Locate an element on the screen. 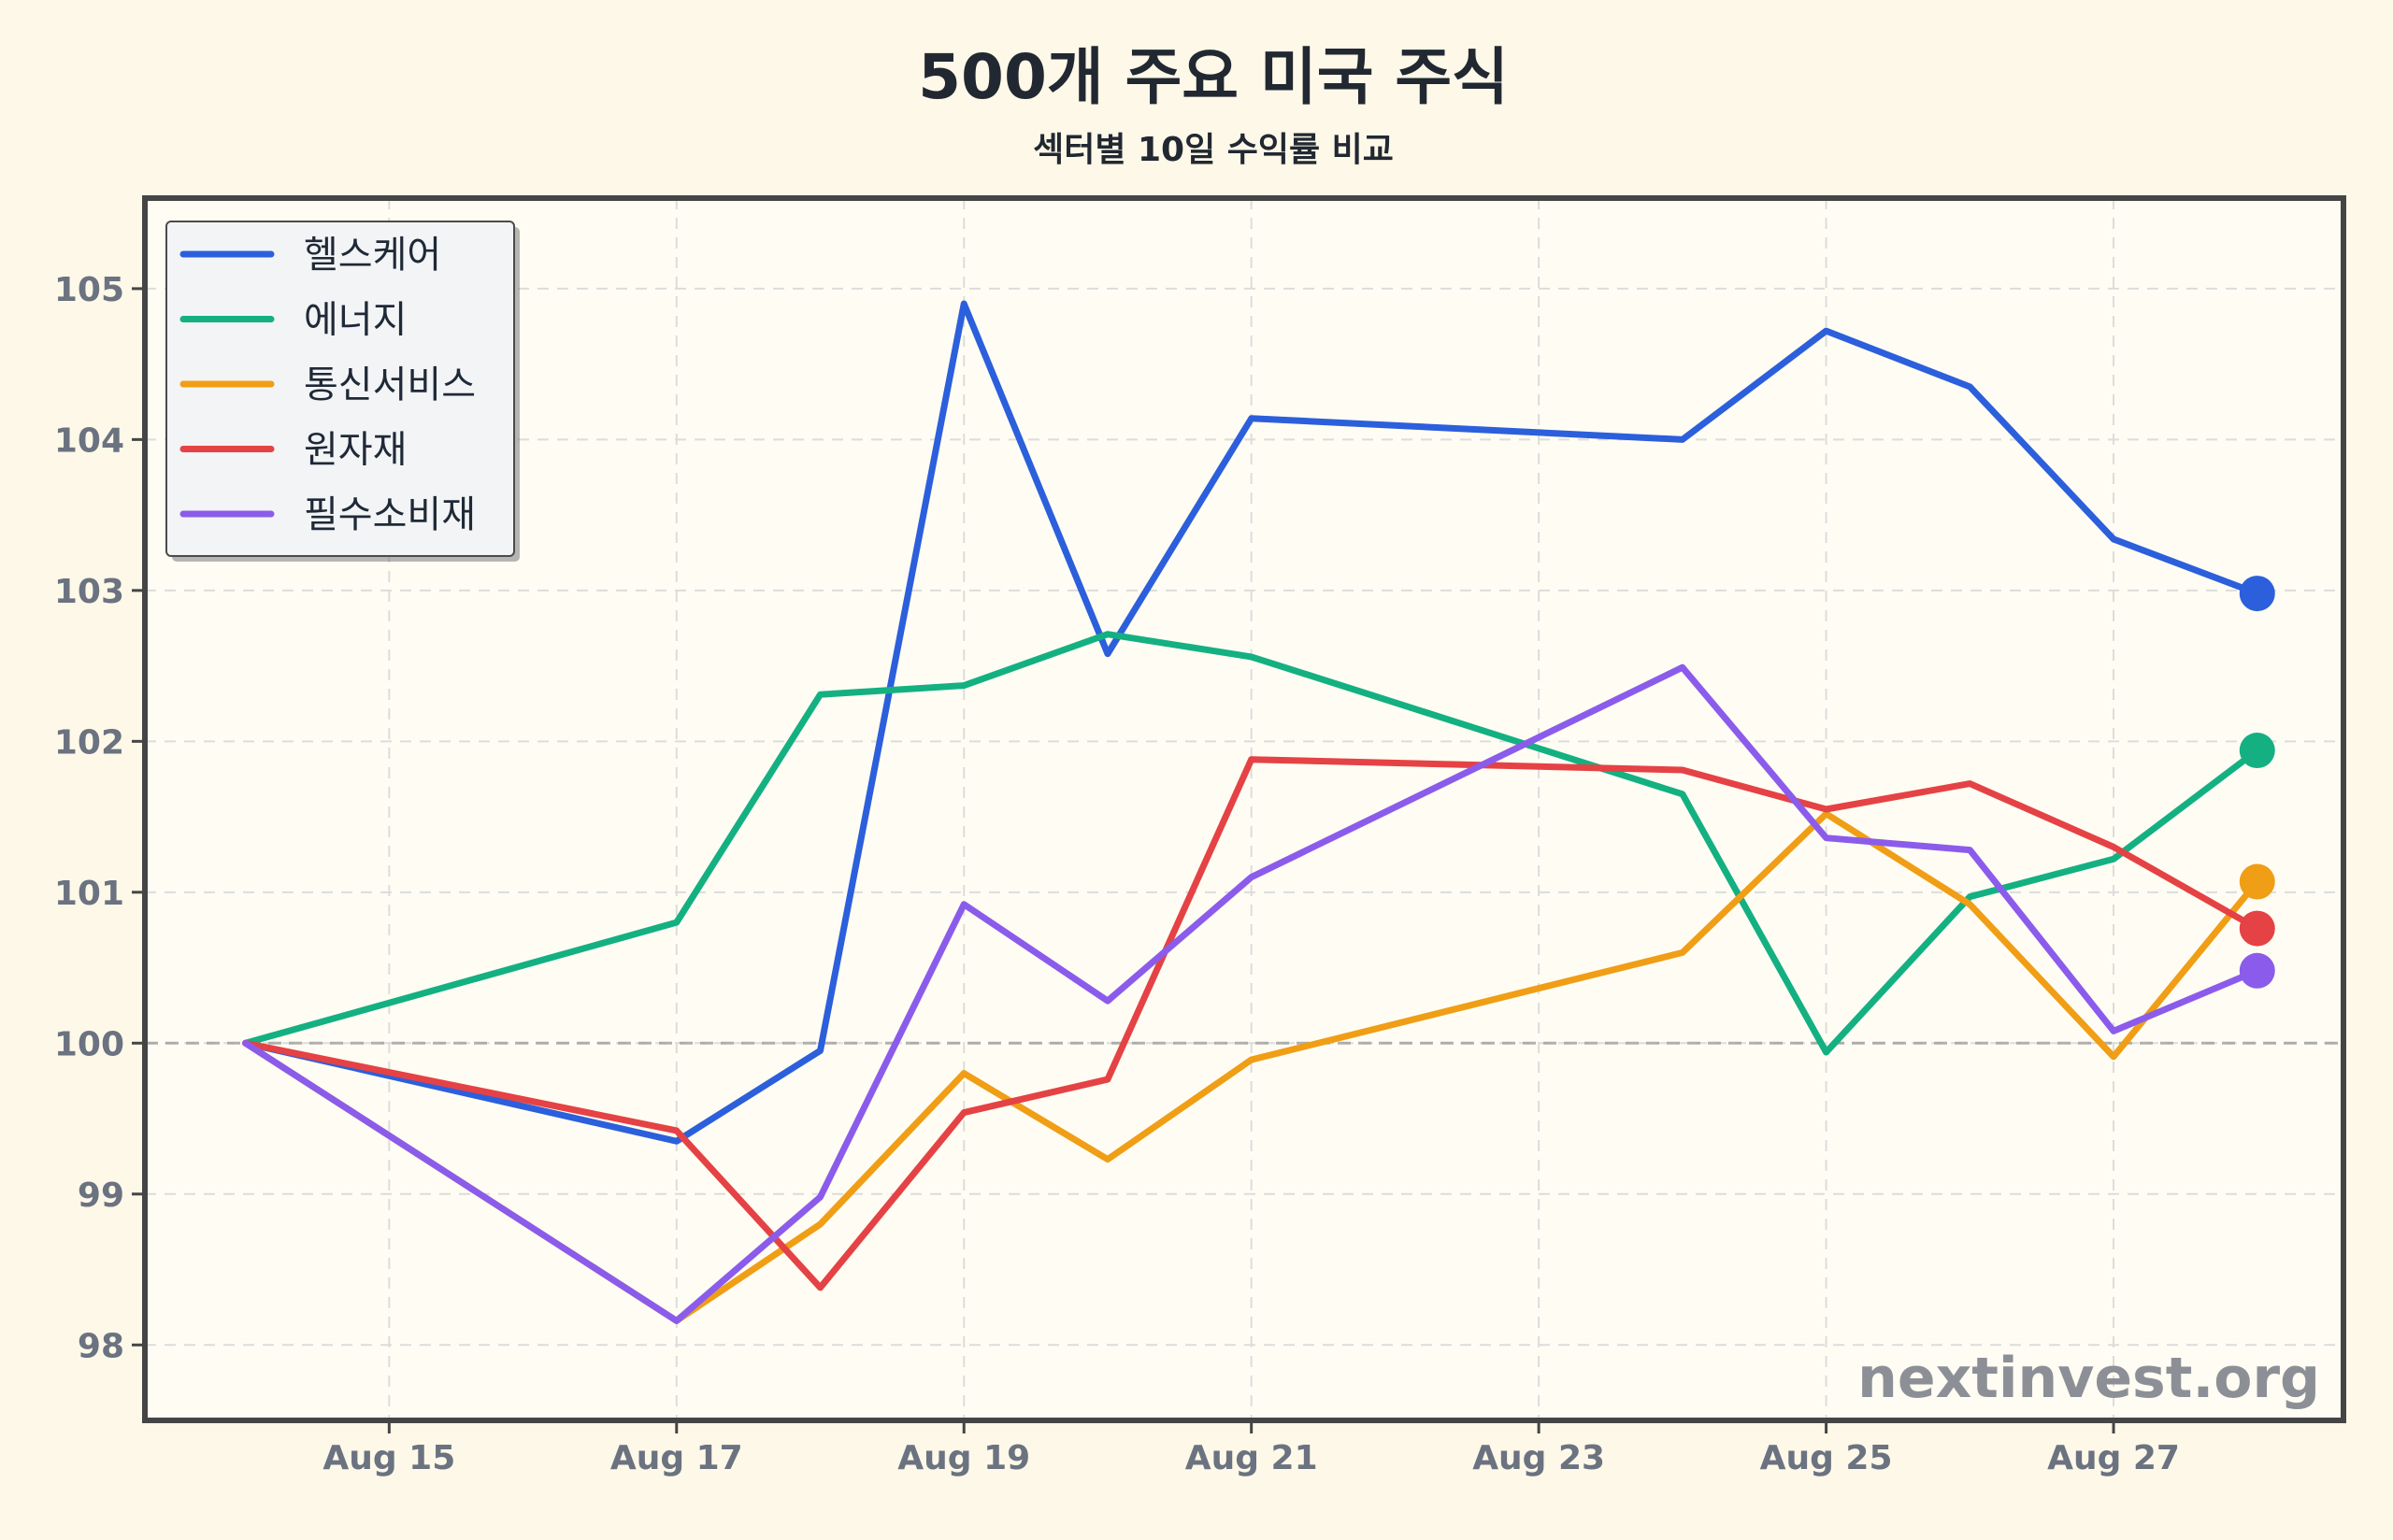 This screenshot has width=2393, height=1540. legend-box is located at coordinates (340, 389).